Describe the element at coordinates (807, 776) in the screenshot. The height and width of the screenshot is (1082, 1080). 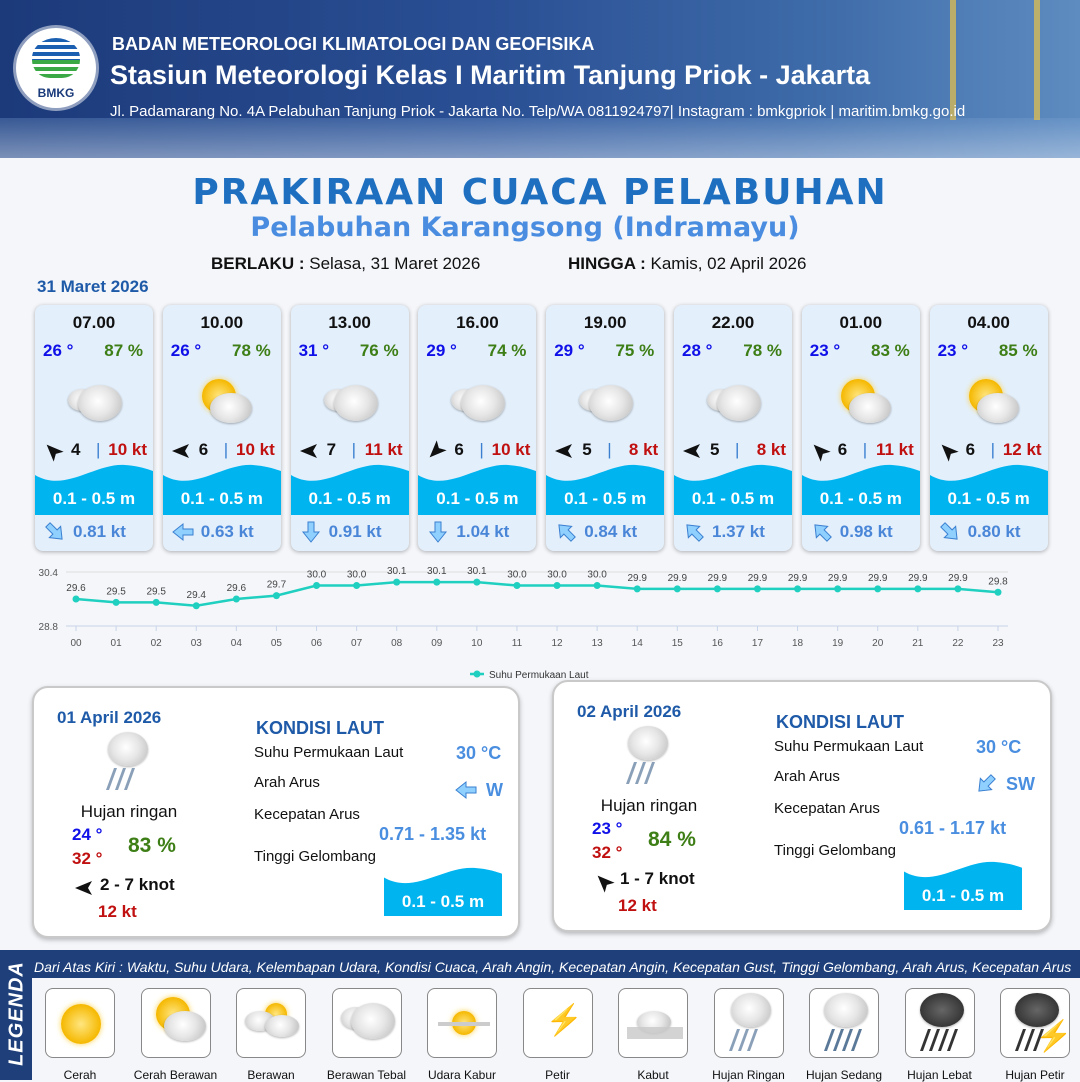
I see `current-direction-label: Arah Arus` at that location.